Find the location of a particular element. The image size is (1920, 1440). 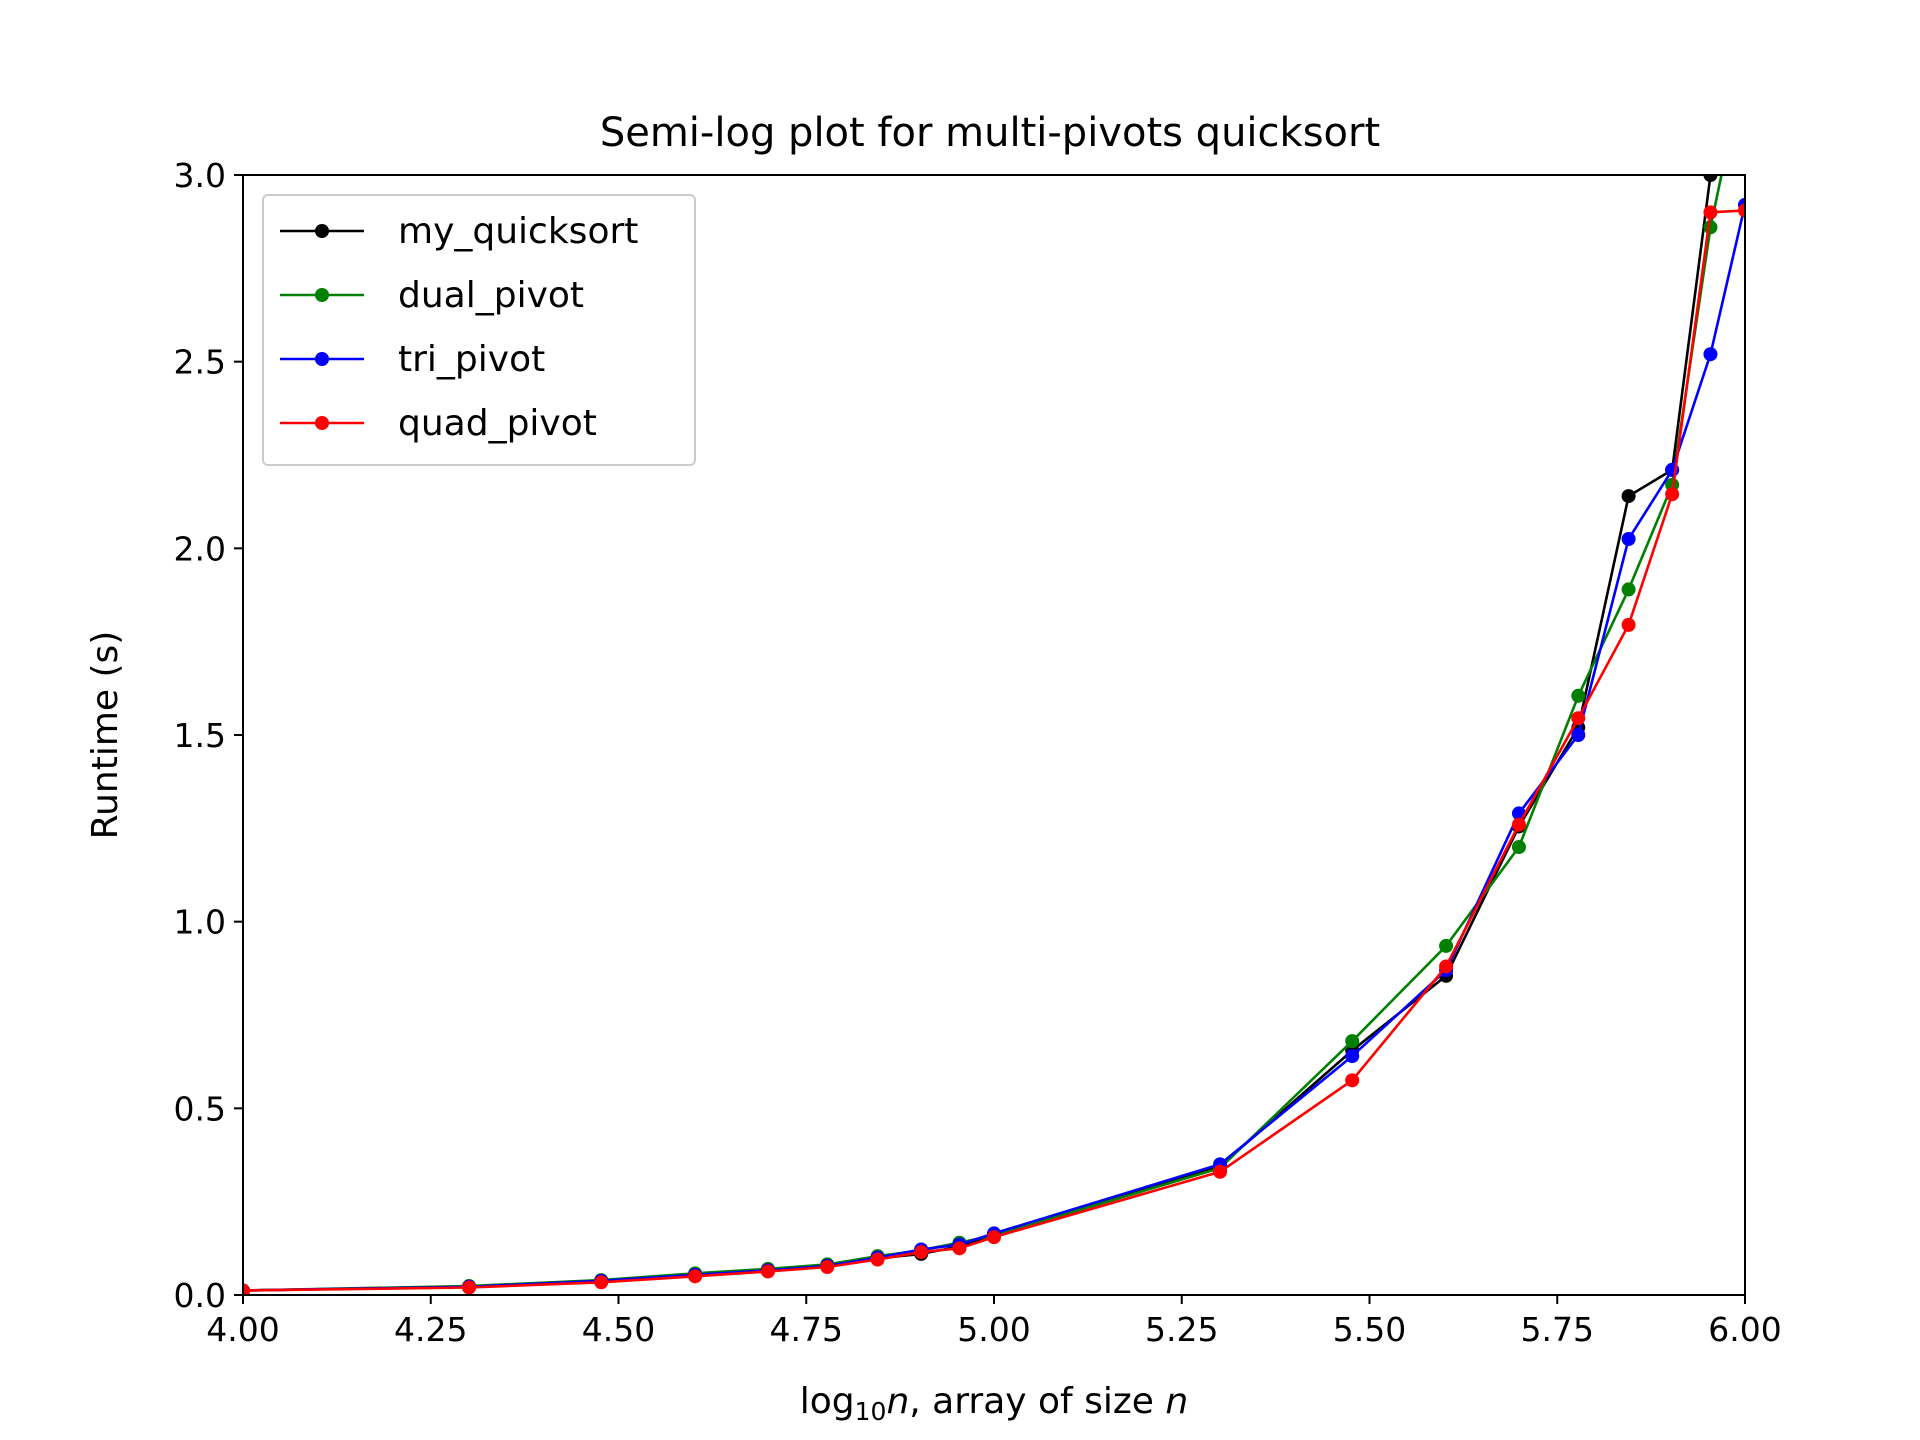

legend-label: quad_pivot is located at coordinates (497, 423).